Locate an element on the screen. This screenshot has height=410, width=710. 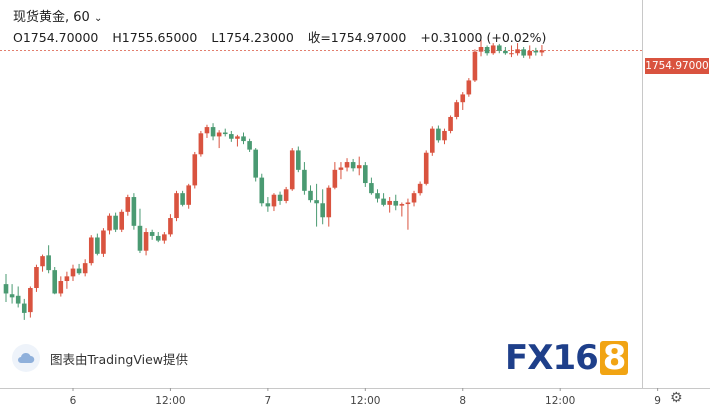
x-tick-label: 9 is located at coordinates (657, 401).